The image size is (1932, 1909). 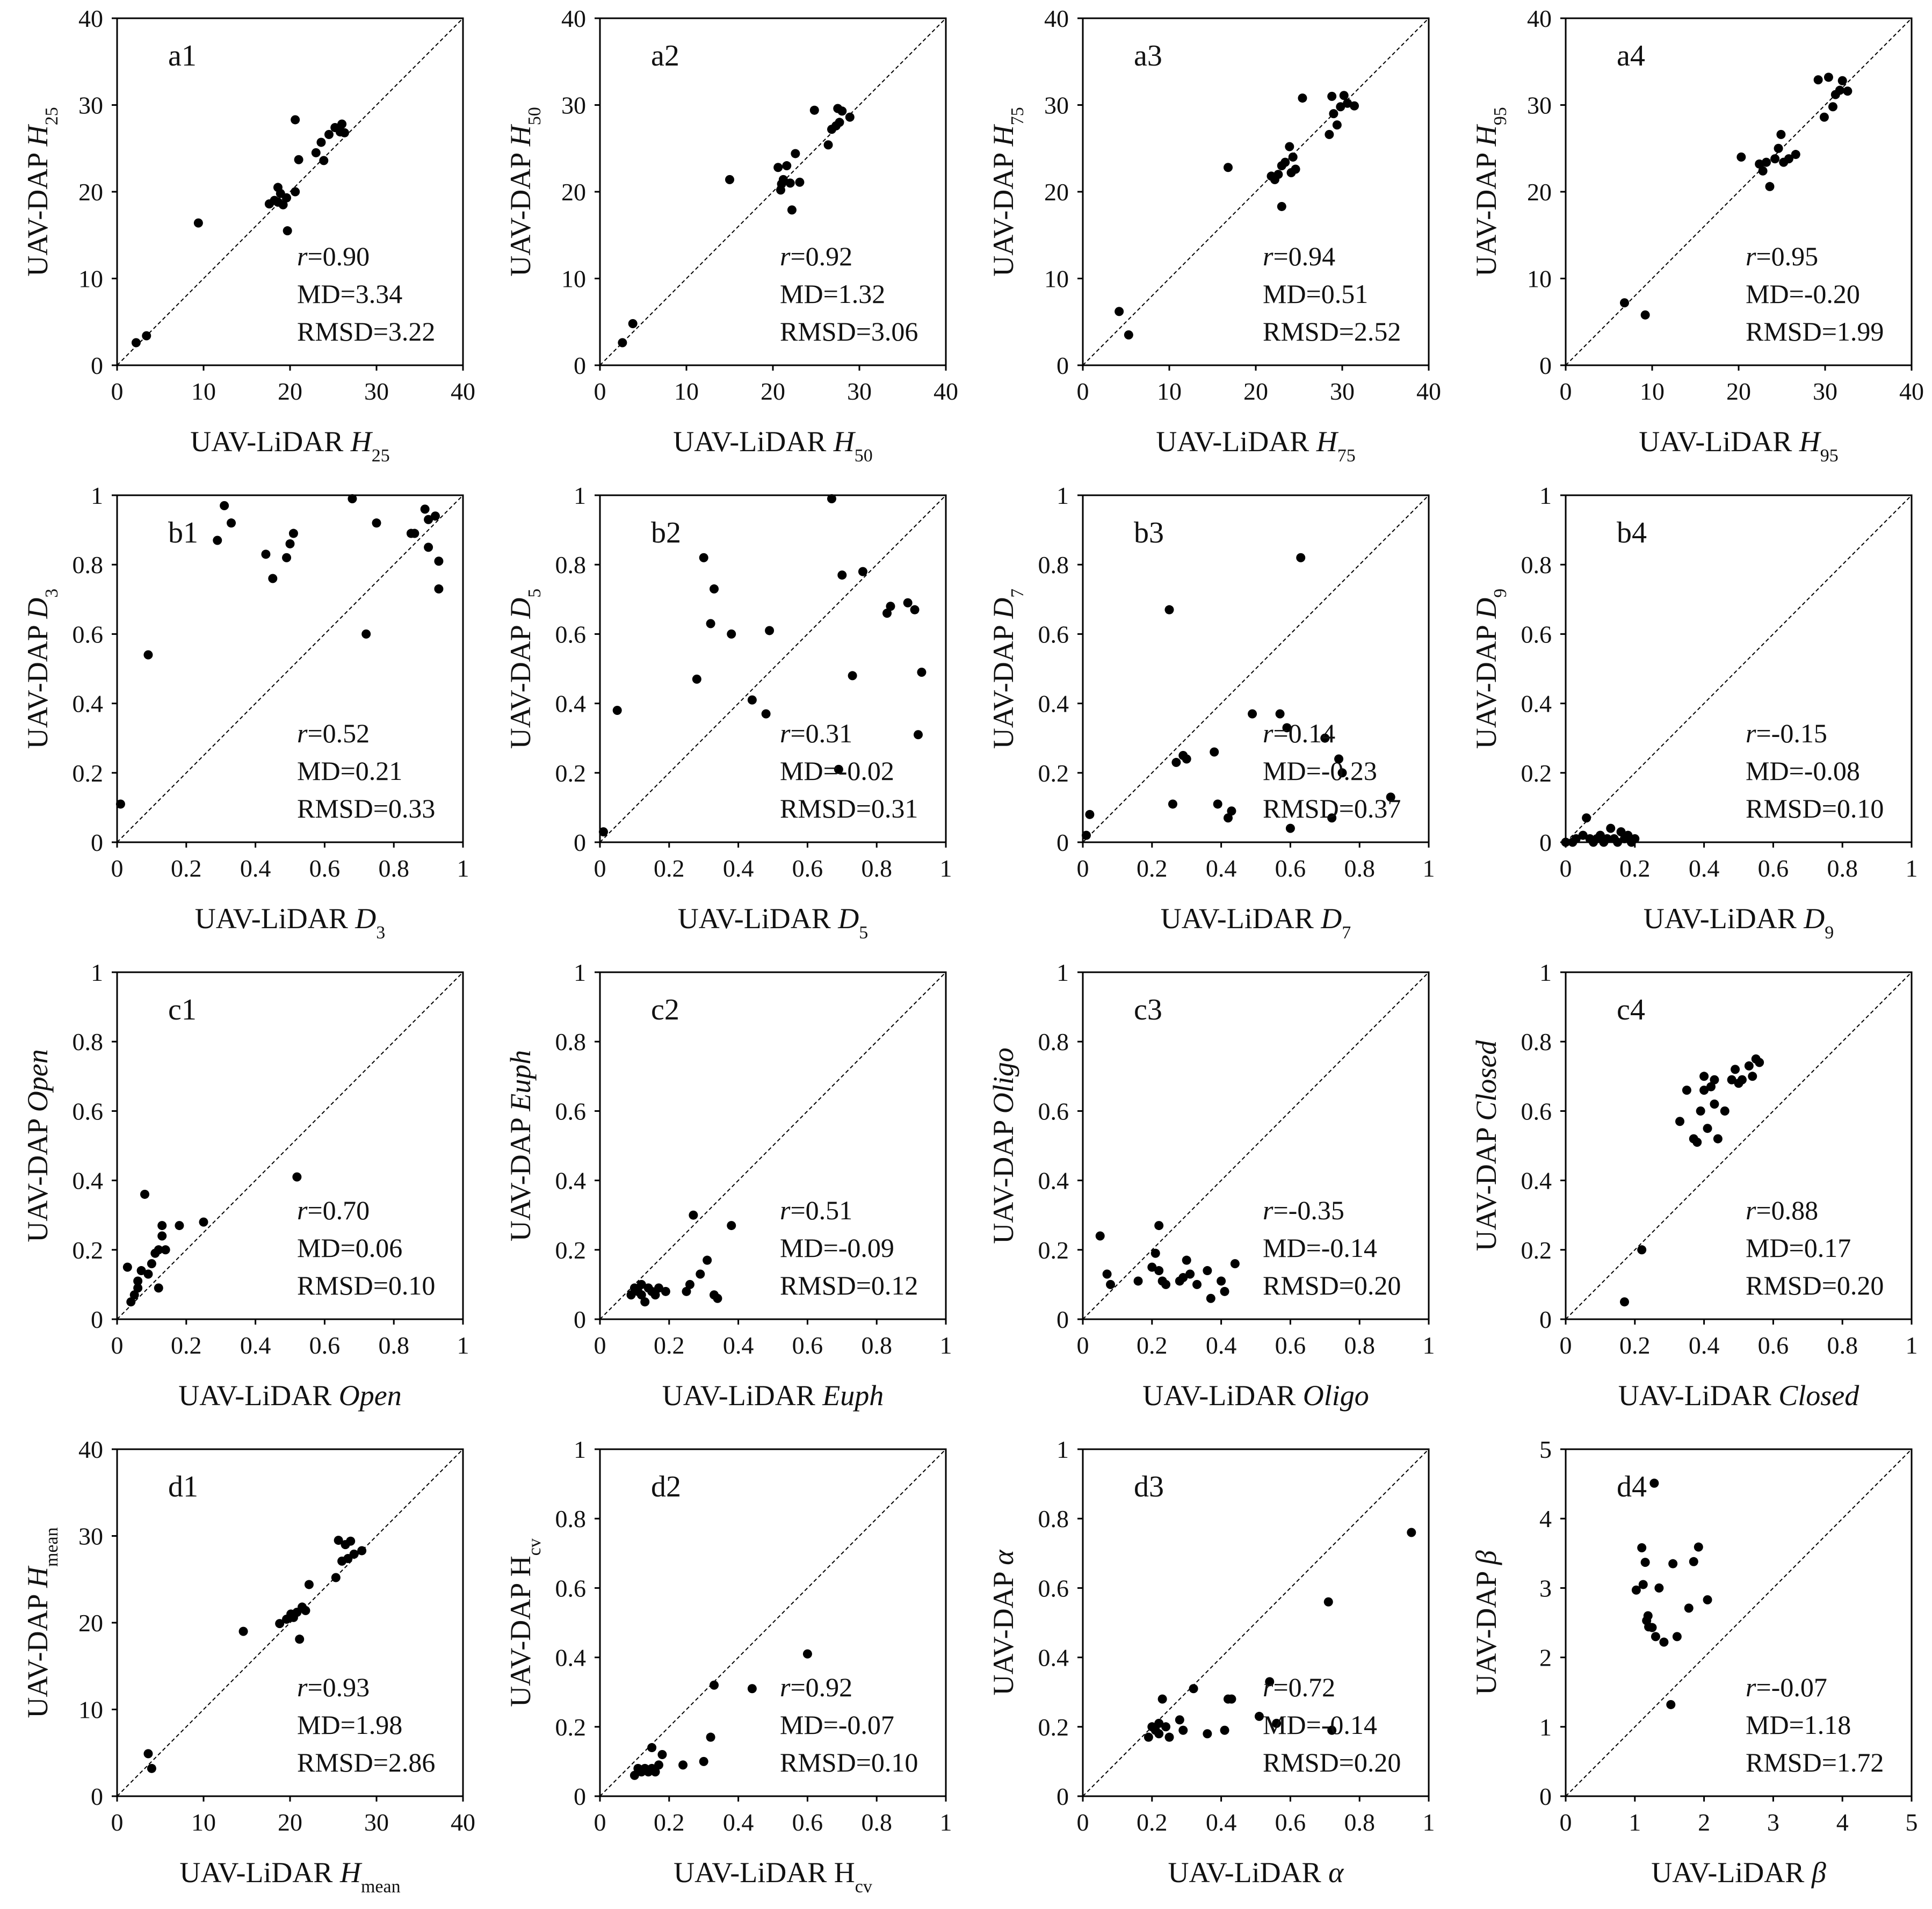 I want to click on stat-md: MD=-0.14, so click(x=1320, y=1725).